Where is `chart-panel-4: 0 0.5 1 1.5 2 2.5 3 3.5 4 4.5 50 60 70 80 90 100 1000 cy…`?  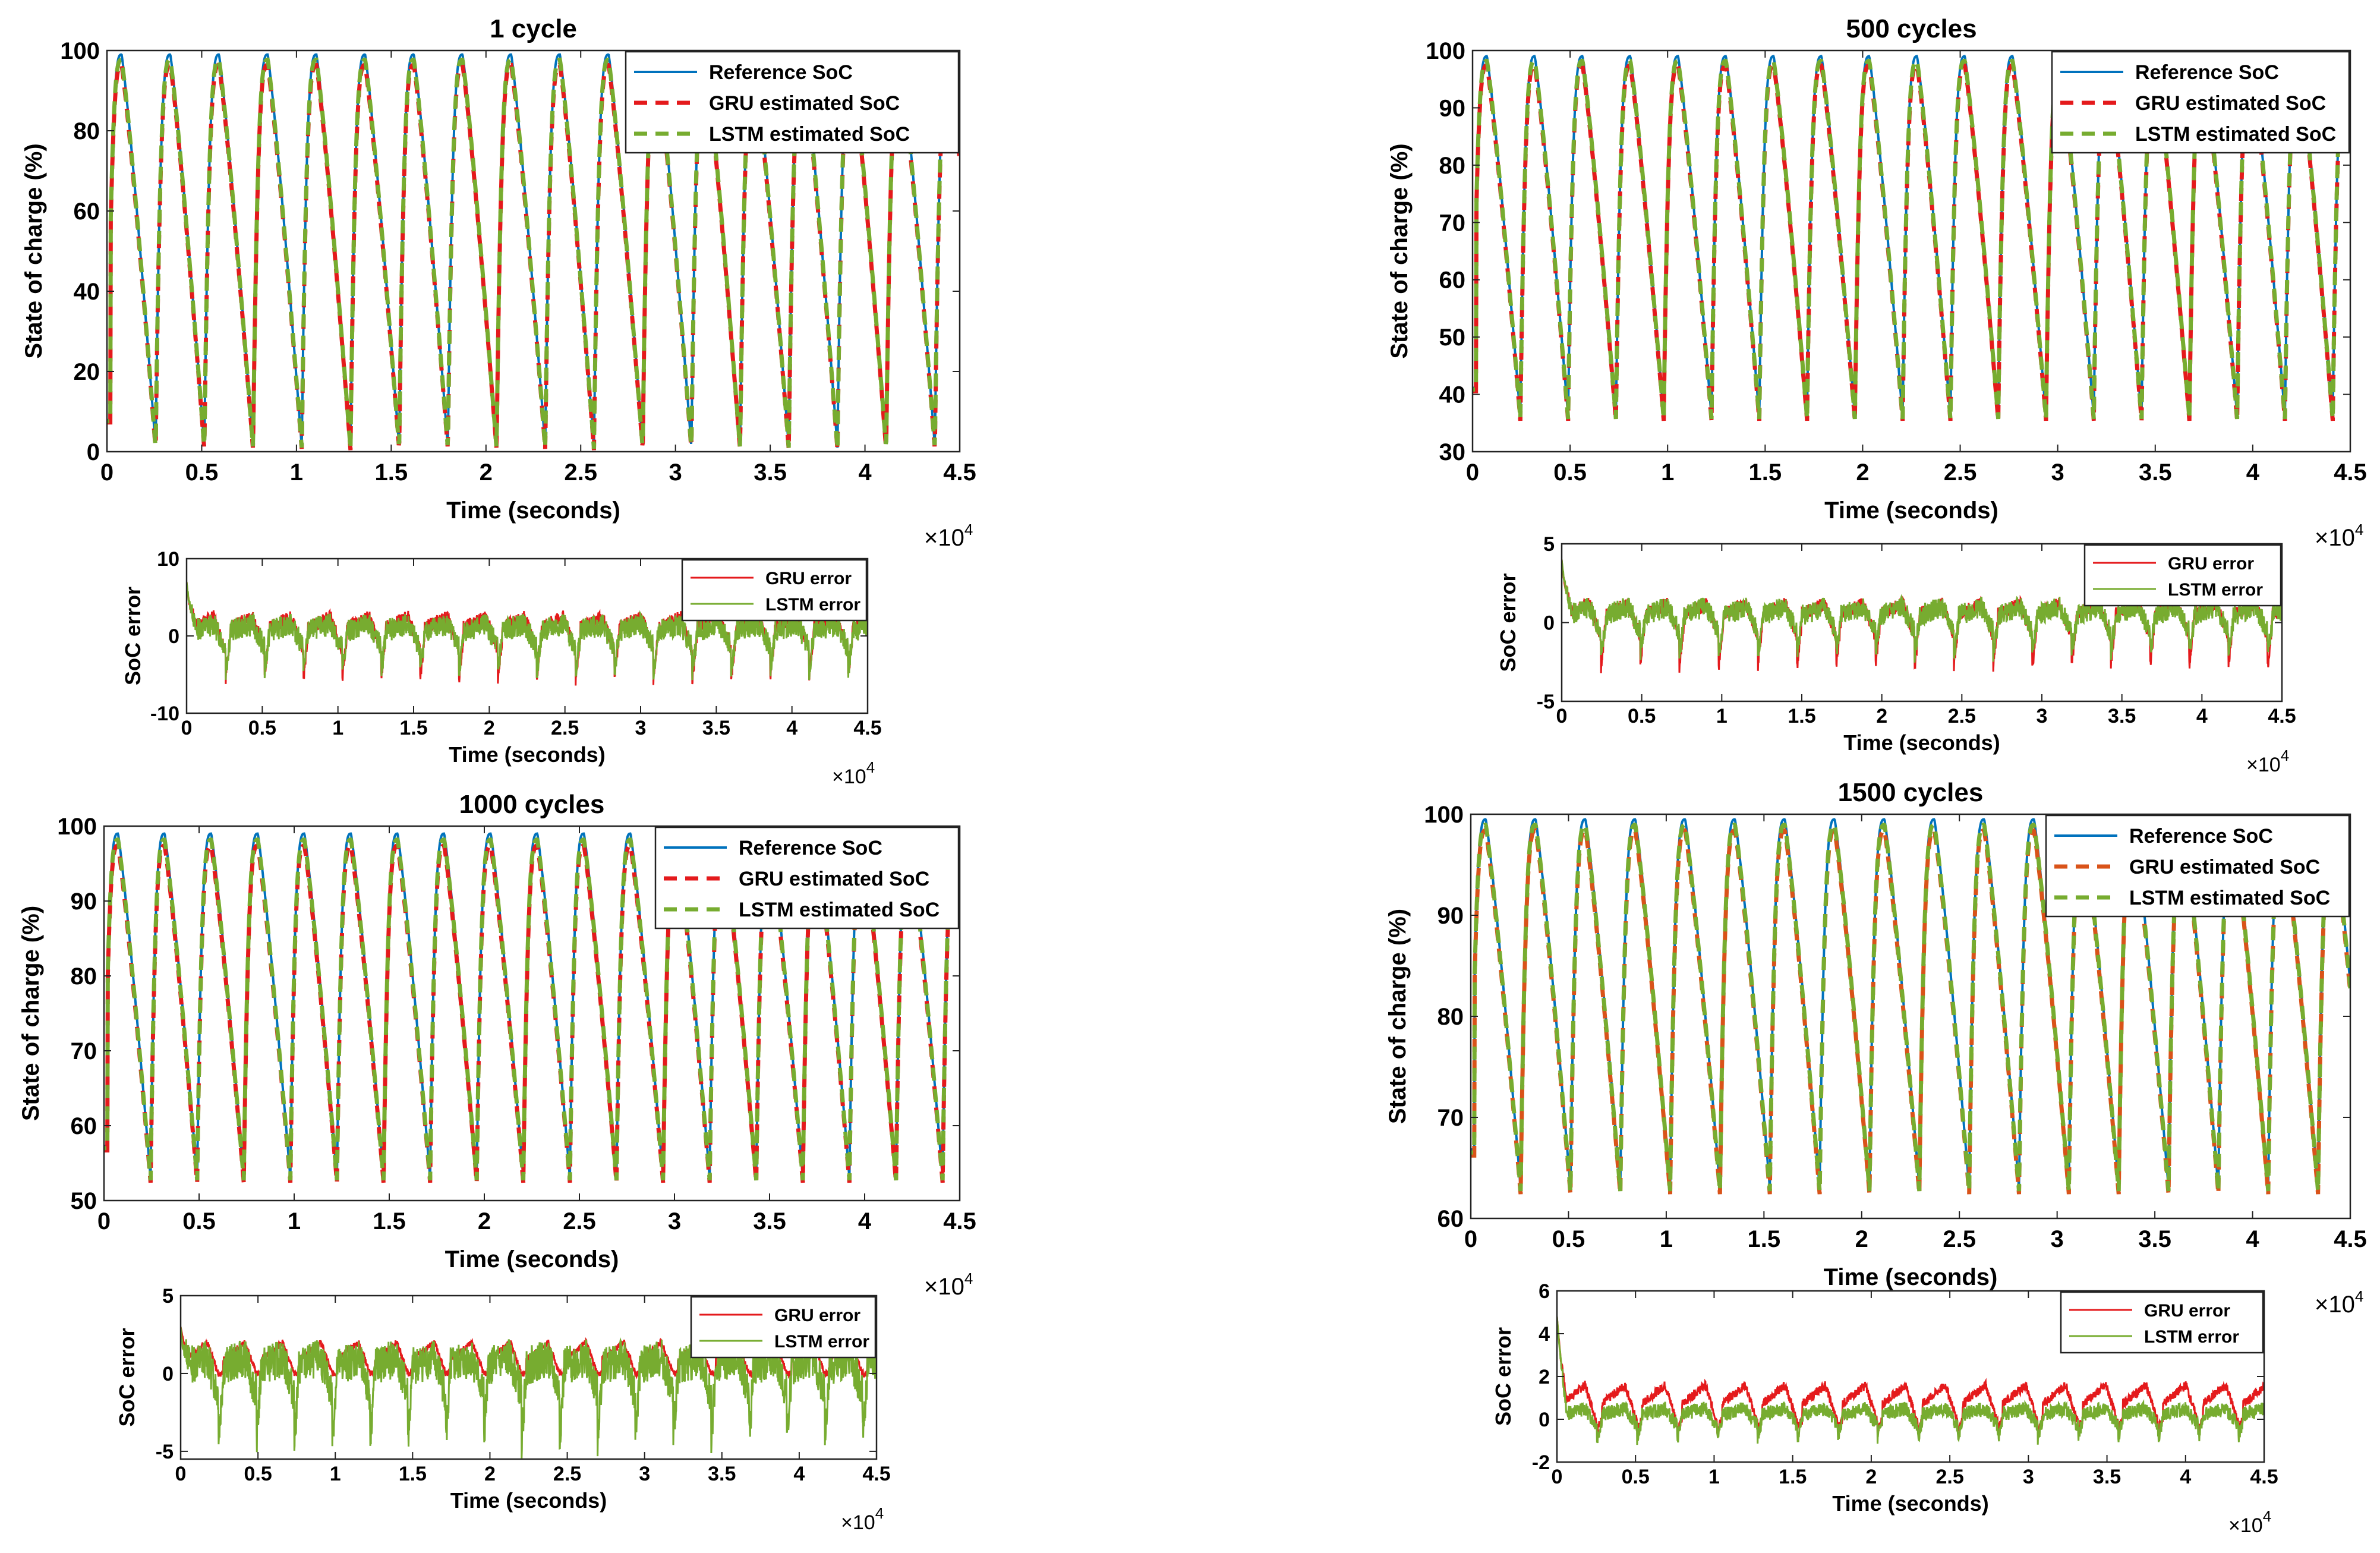 chart-panel-4: 0 0.5 1 1.5 2 2.5 3 3.5 4 4.5 50 60 70 80 90 100 1000 cy… is located at coordinates (497, 1045).